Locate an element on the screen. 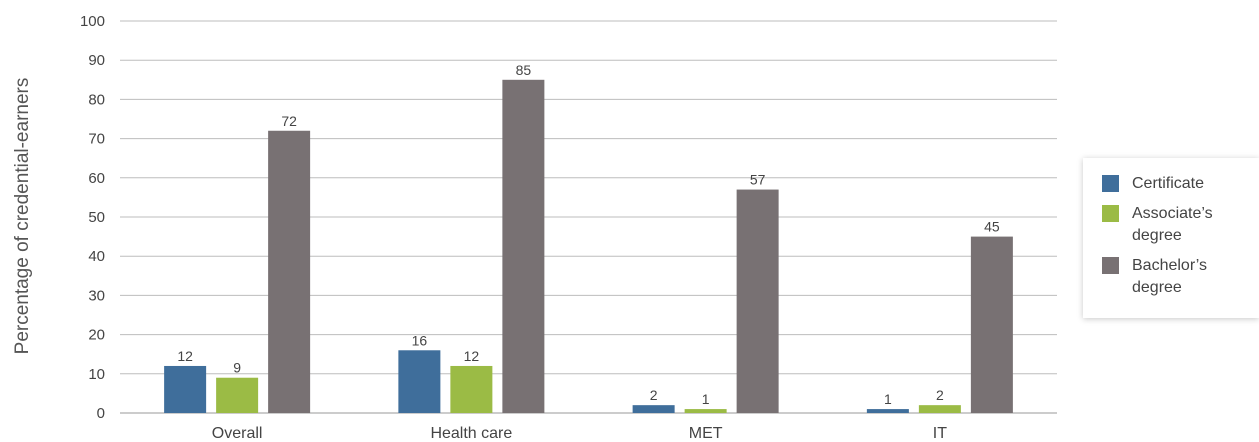 The height and width of the screenshot is (442, 1259). y-axis-ticks: 0 10 20 30 40 50 60 70 80 90 100 is located at coordinates (92, 217).